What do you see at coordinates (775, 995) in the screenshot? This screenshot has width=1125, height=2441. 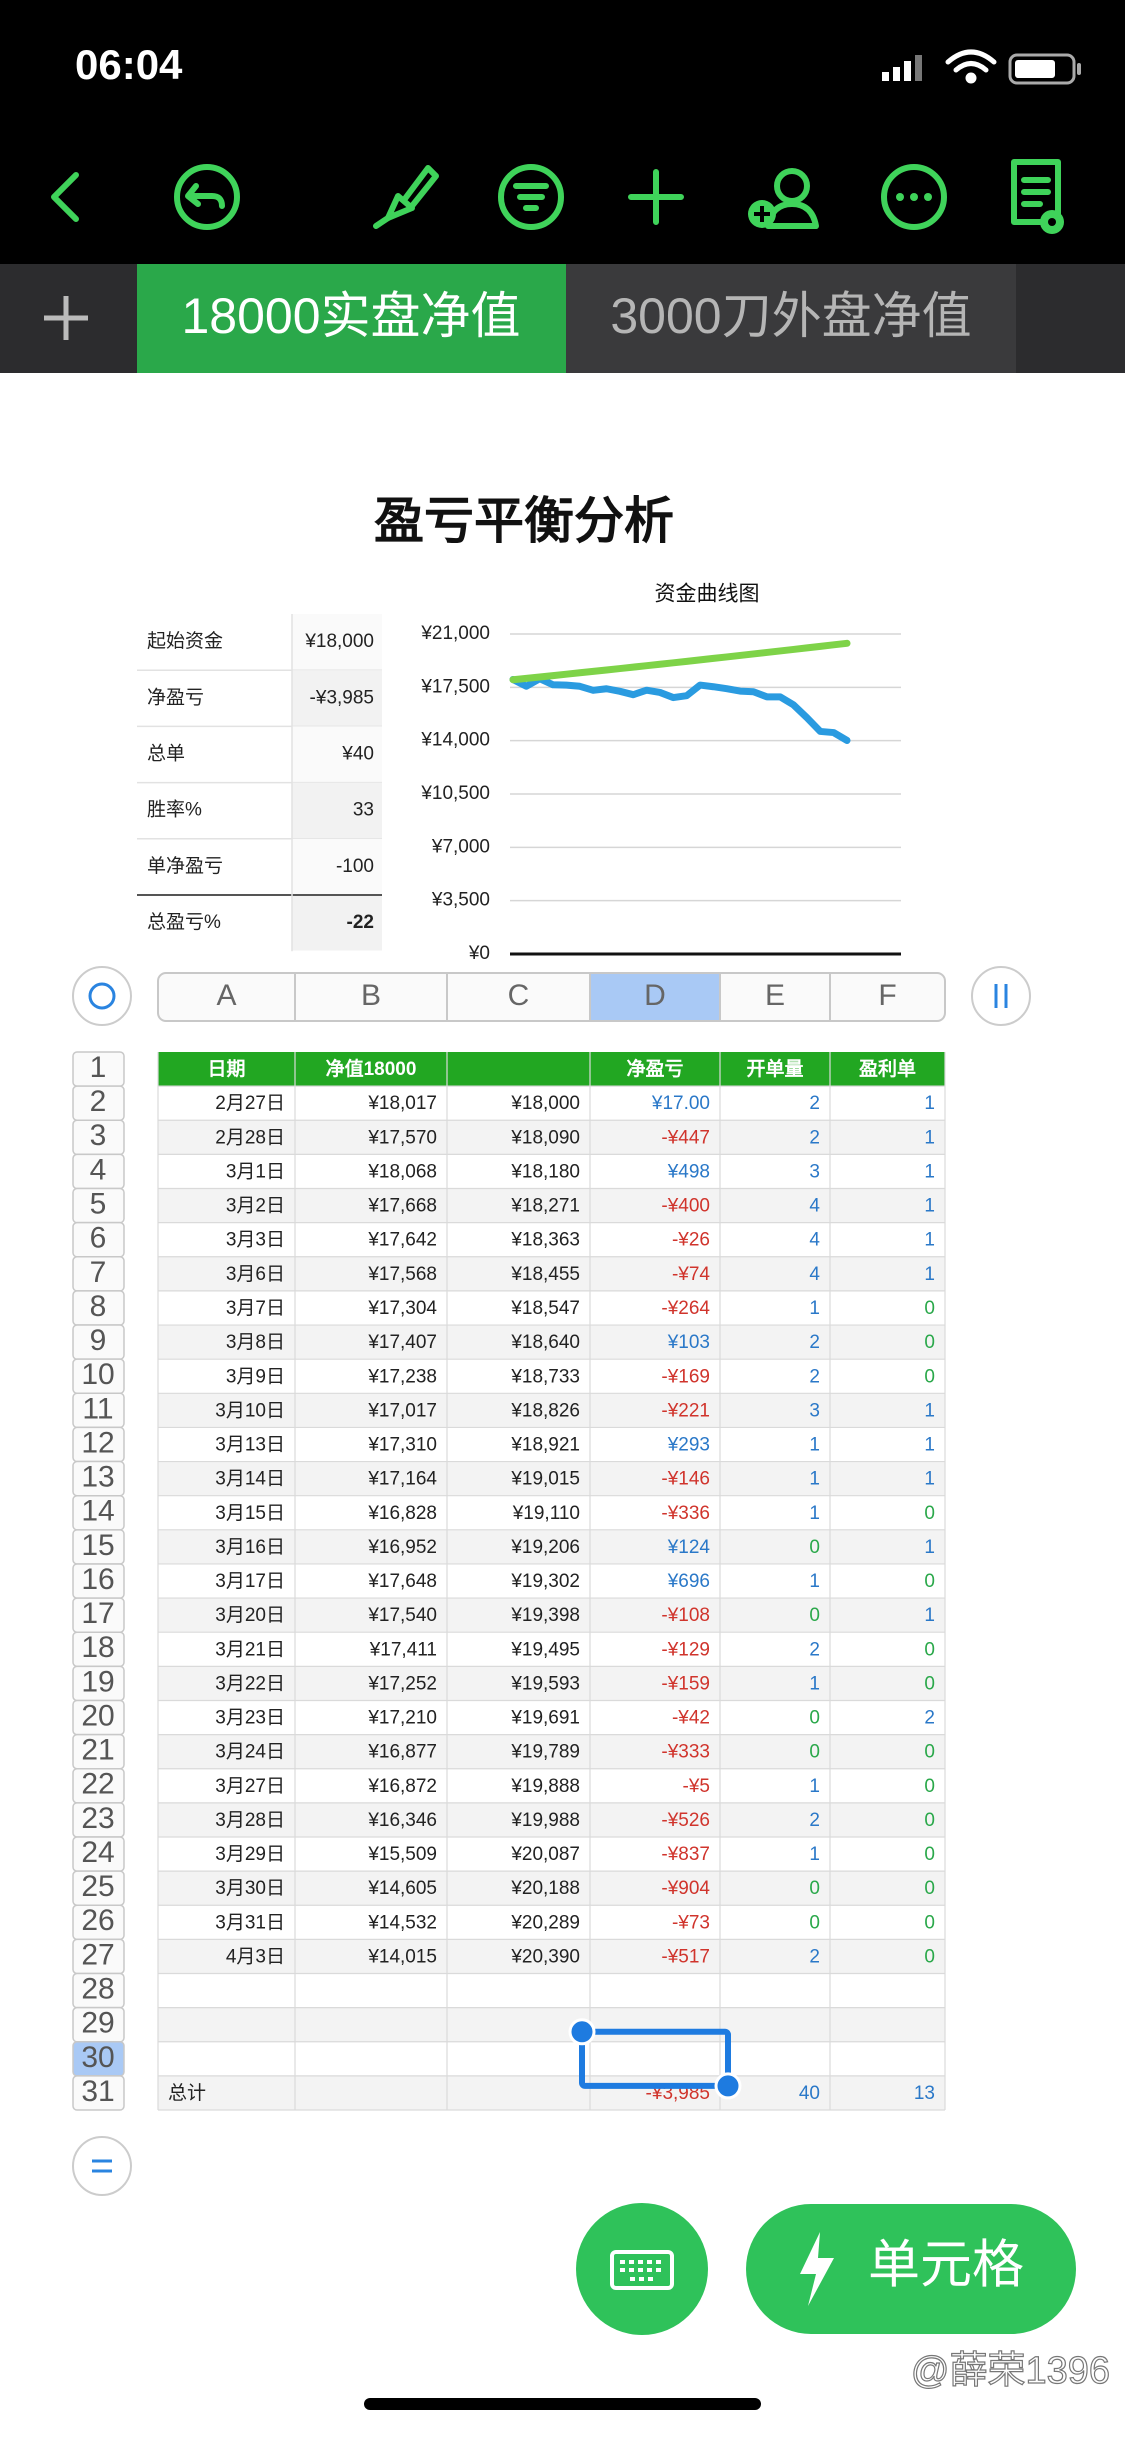 I see `column-letter: E` at bounding box center [775, 995].